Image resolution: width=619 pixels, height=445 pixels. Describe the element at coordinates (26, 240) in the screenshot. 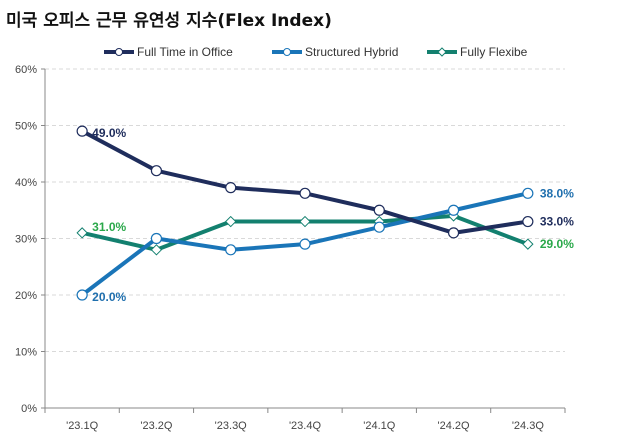

I see `y-tick-label: 30%` at that location.